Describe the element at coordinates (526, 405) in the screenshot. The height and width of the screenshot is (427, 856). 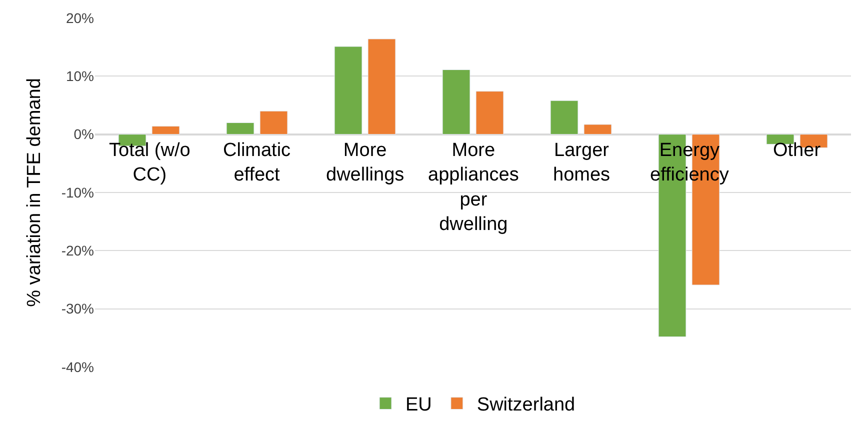
I see `legend-label: Switzerland` at that location.